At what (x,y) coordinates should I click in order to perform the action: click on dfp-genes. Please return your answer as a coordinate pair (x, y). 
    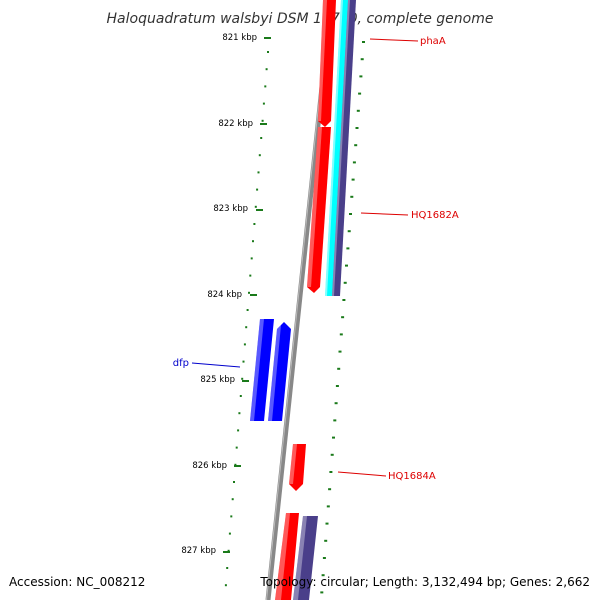
    Looking at the image, I should click on (270, 370).